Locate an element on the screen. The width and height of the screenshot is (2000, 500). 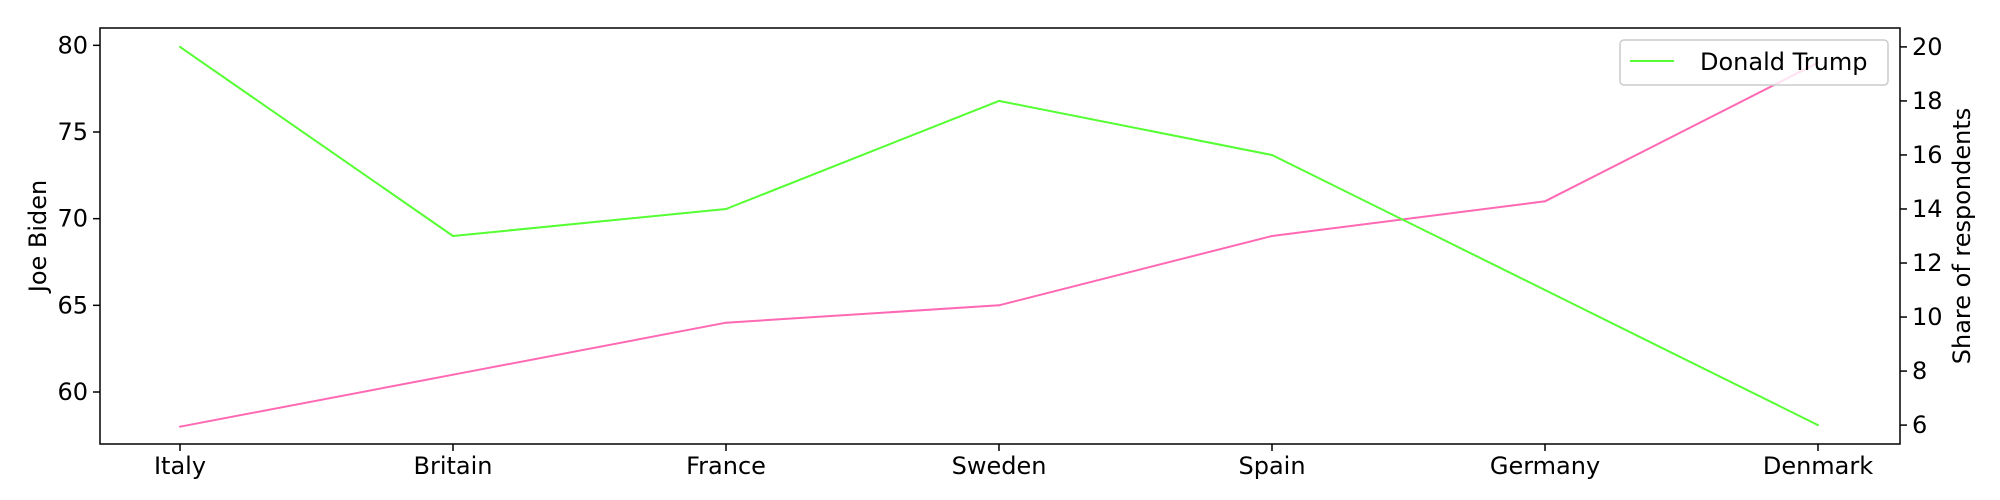
data-point-donald-trump-sweden is located at coordinates (999, 100).